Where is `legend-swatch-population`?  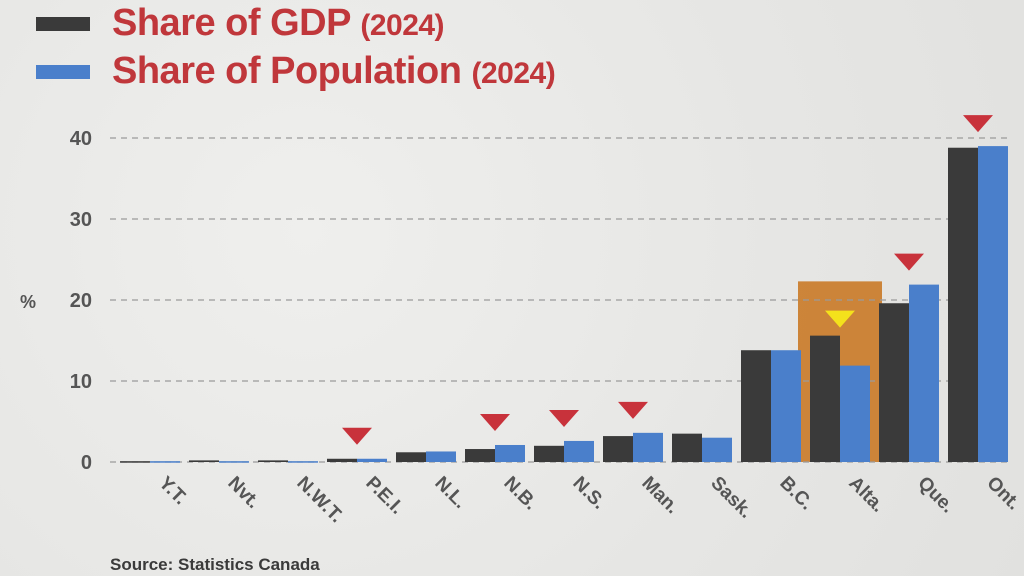
legend-swatch-population is located at coordinates (63, 71).